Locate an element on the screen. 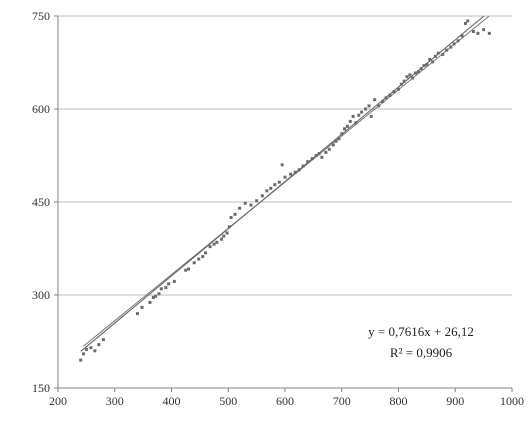  x-tick-label: 300 is located at coordinates (115, 401).